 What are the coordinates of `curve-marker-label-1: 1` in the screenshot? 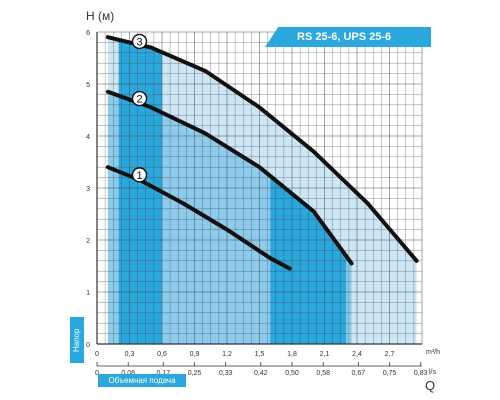 It's located at (139, 176).